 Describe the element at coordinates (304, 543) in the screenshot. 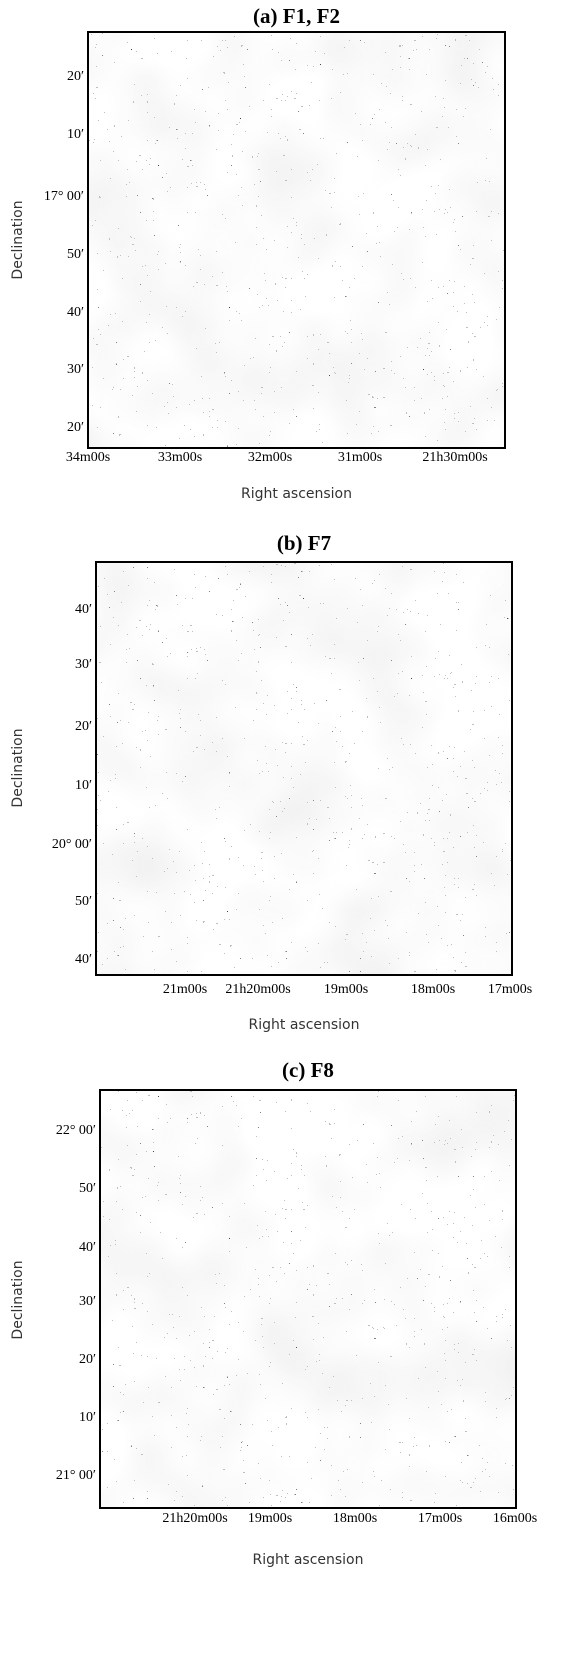

I see `panel-title: (b) F7` at that location.